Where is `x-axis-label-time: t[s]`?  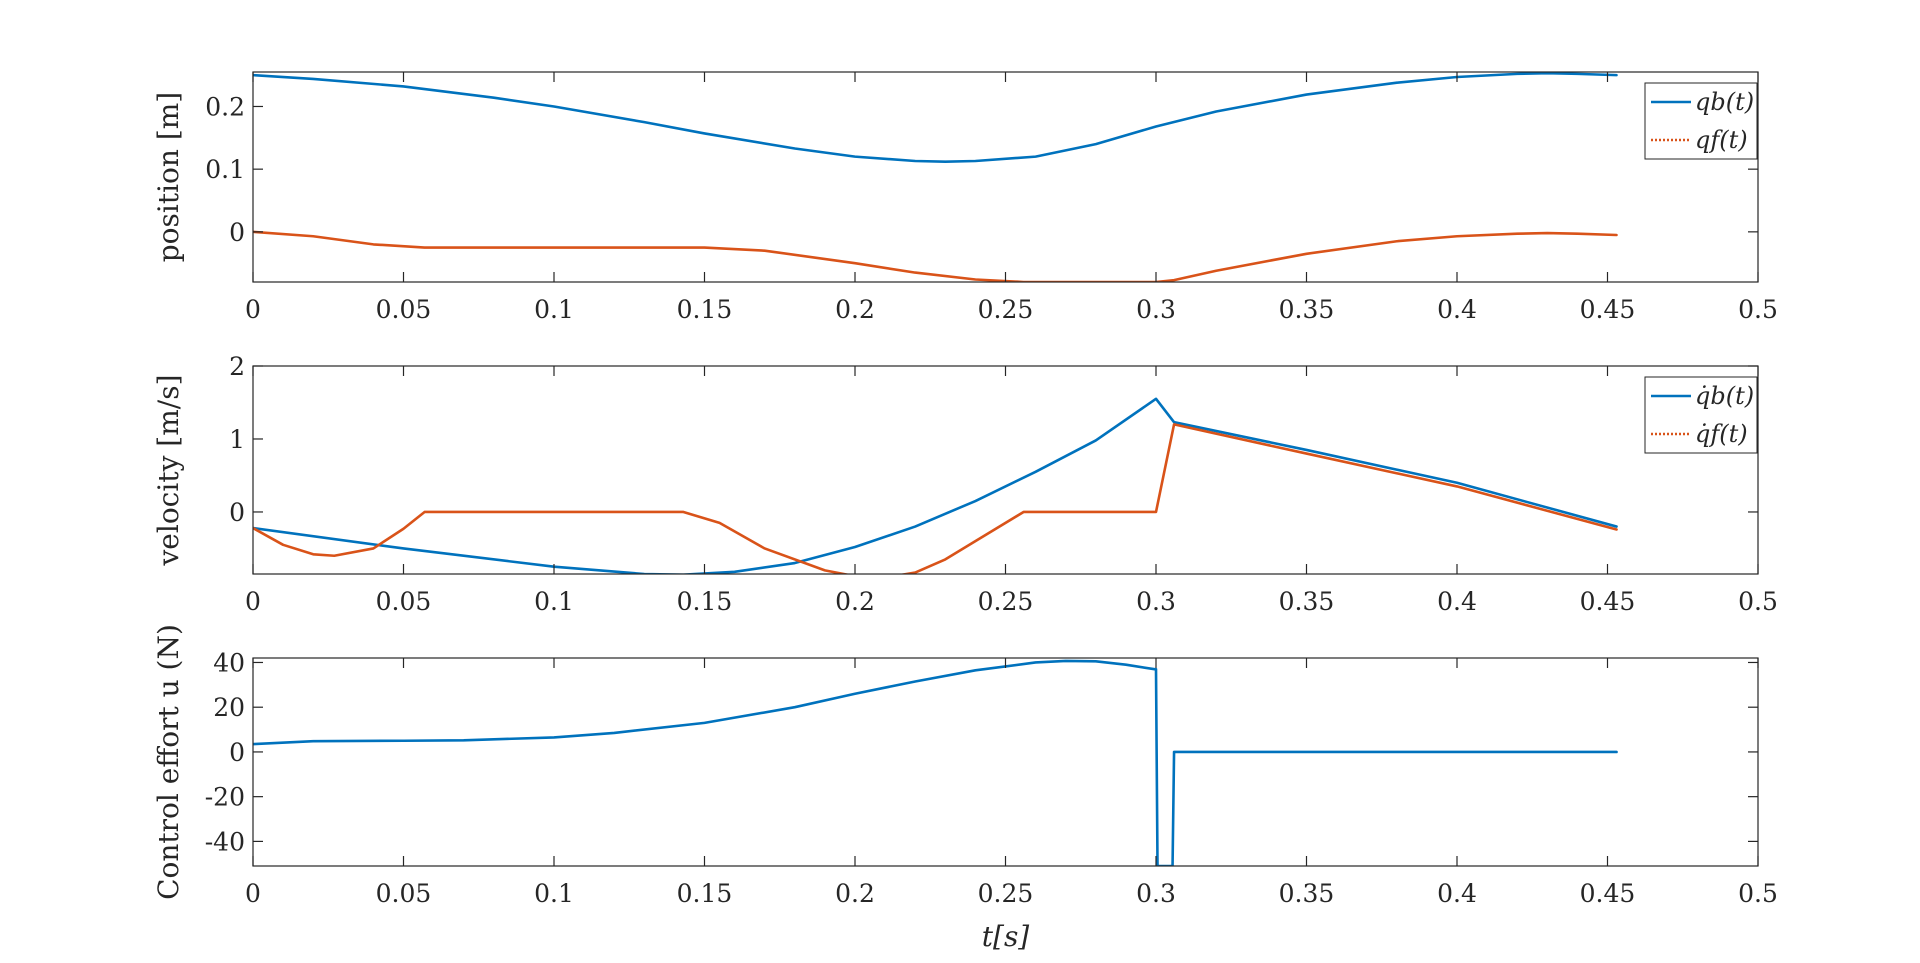 x-axis-label-time: t[s] is located at coordinates (1006, 936).